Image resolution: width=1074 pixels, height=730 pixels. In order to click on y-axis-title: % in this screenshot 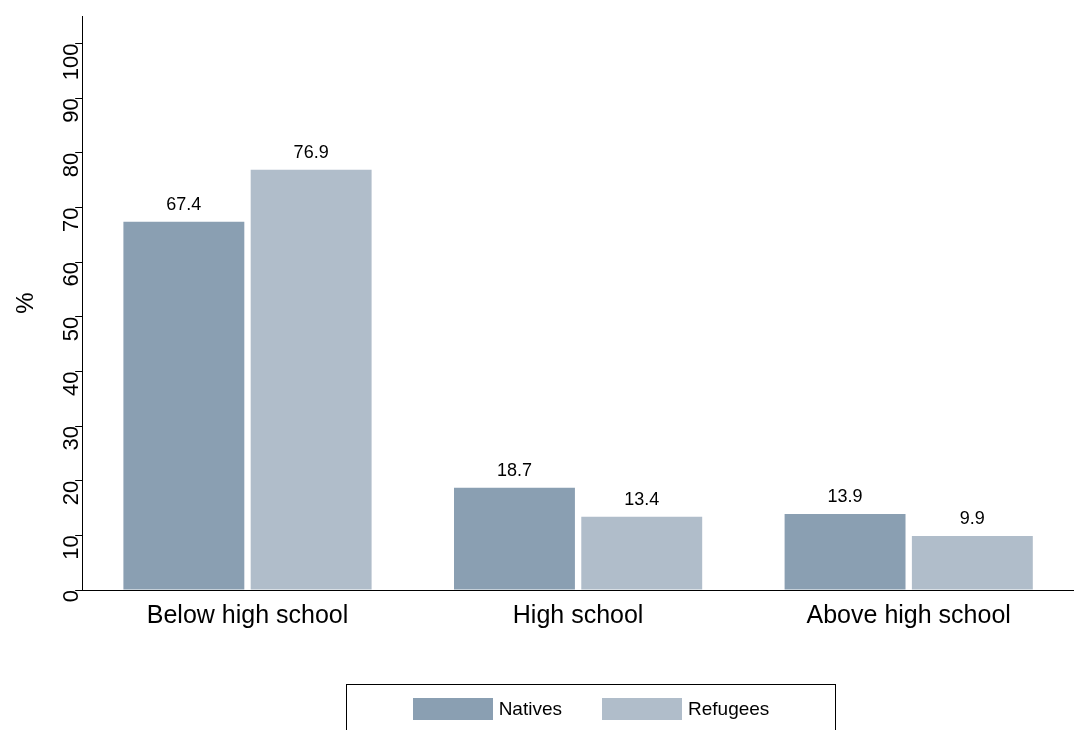, I will do `click(25, 303)`.